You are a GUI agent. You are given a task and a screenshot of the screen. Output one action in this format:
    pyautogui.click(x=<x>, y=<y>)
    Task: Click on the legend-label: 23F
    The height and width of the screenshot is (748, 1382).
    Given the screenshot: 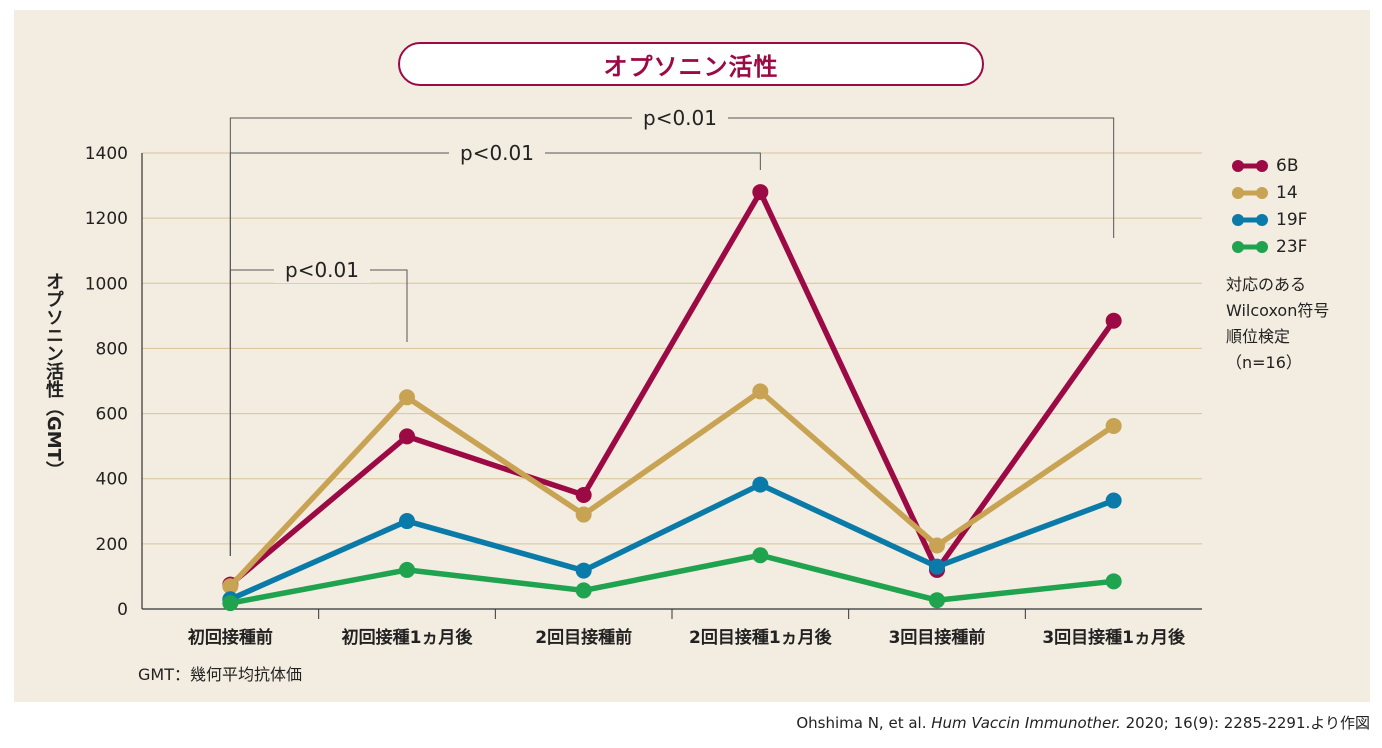 What is the action you would take?
    pyautogui.click(x=1292, y=246)
    